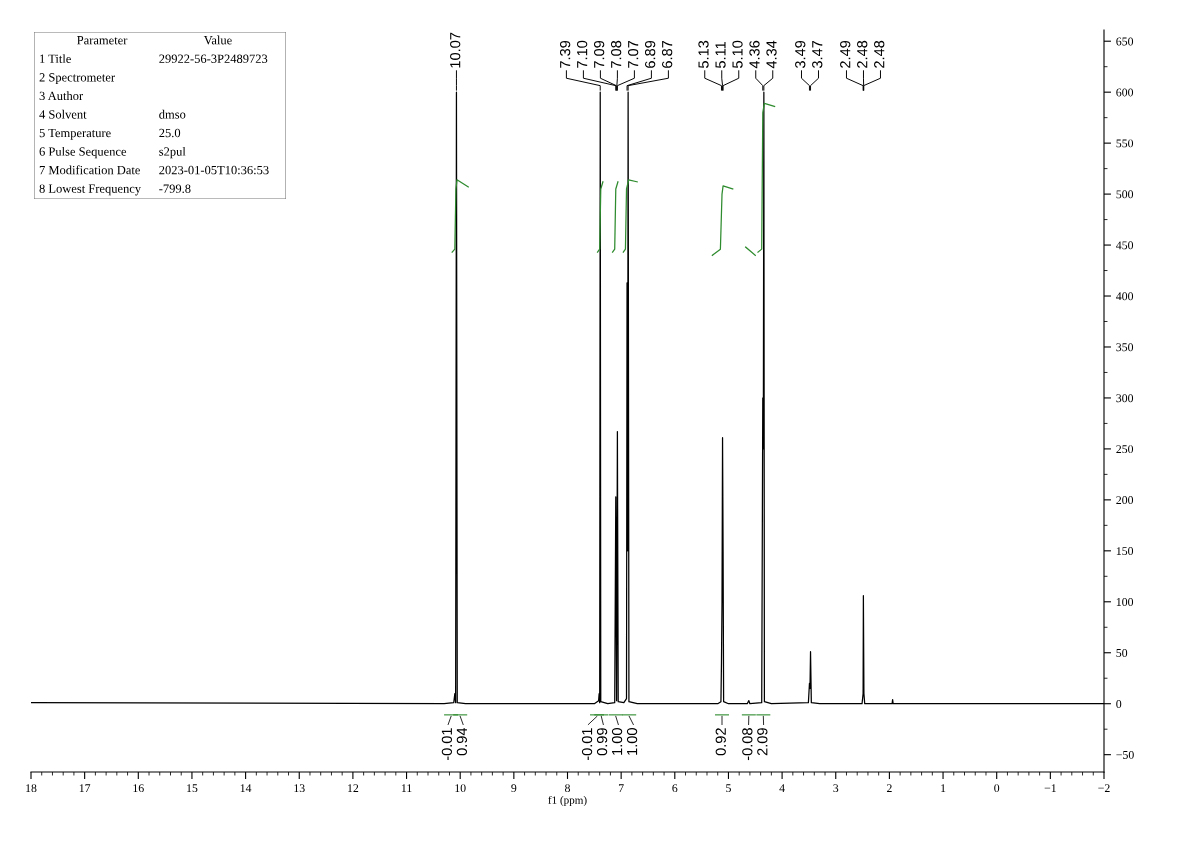  What do you see at coordinates (214, 170) in the screenshot?
I see `text: 2023-01-05T10:36:53` at bounding box center [214, 170].